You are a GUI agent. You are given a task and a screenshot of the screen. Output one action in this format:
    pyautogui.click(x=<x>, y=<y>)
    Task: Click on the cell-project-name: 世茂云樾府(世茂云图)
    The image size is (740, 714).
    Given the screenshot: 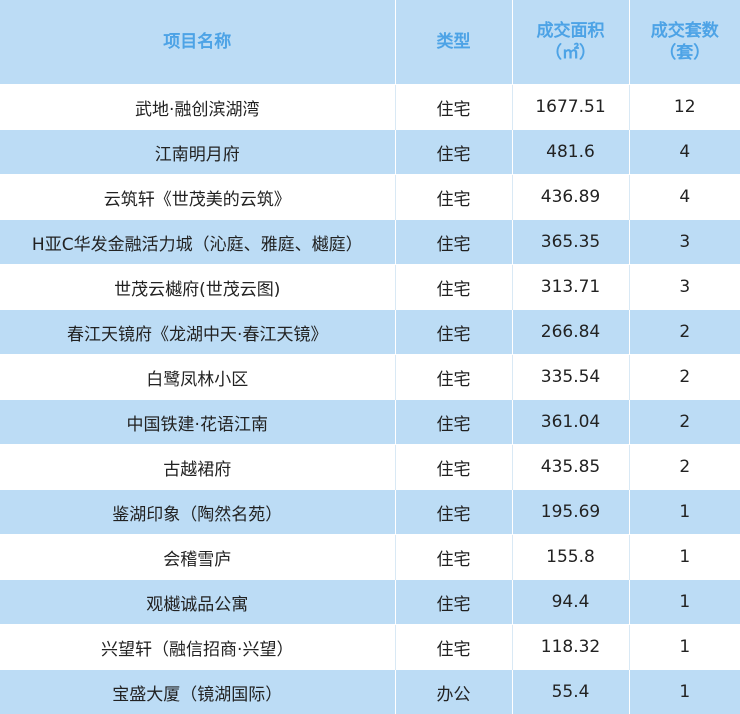 What is the action you would take?
    pyautogui.click(x=197, y=287)
    